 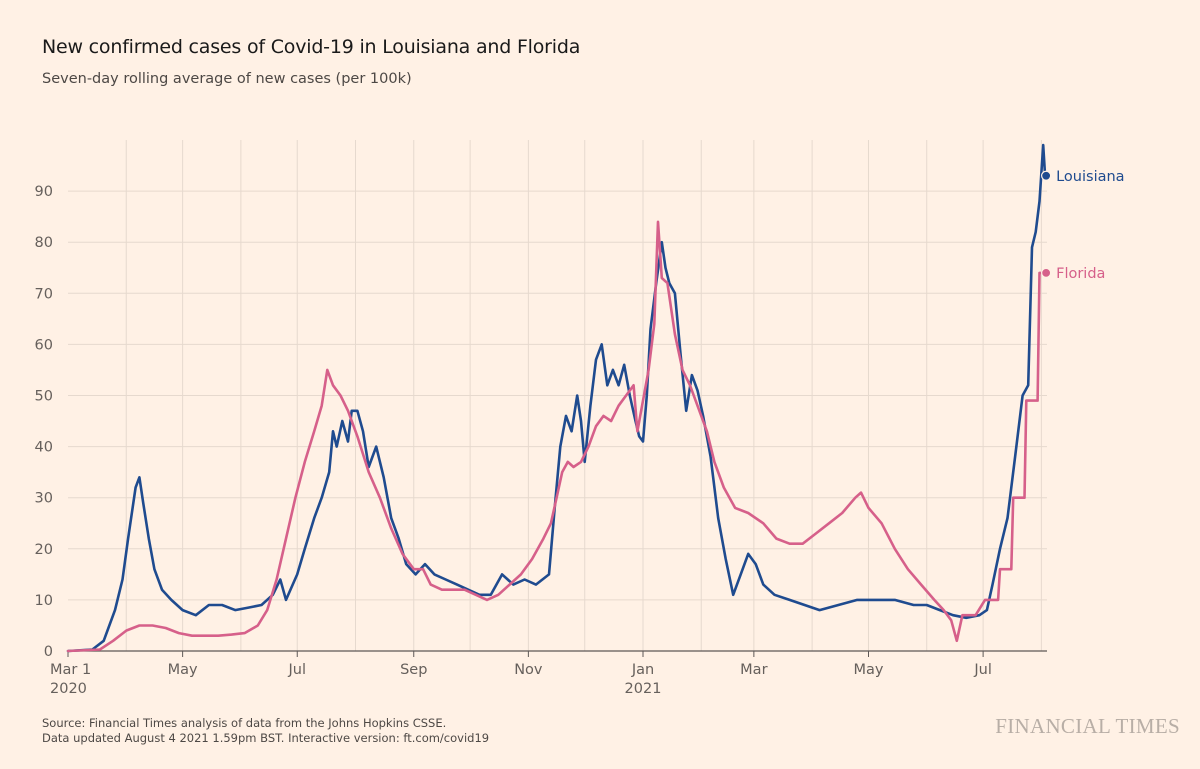 I want to click on y-tick-label: 40, so click(x=44, y=448).